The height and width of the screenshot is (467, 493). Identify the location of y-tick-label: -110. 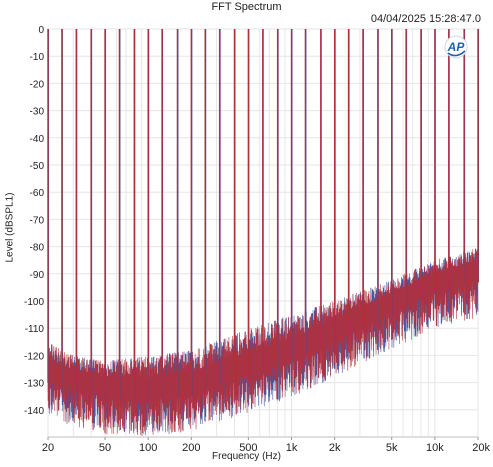
(35, 329).